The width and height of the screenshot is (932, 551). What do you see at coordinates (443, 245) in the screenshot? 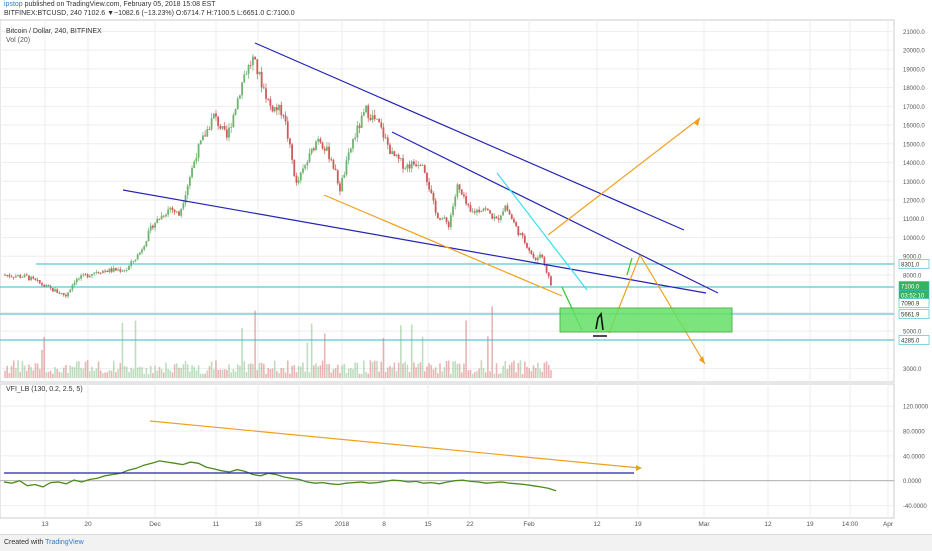
I see `orange-line` at bounding box center [443, 245].